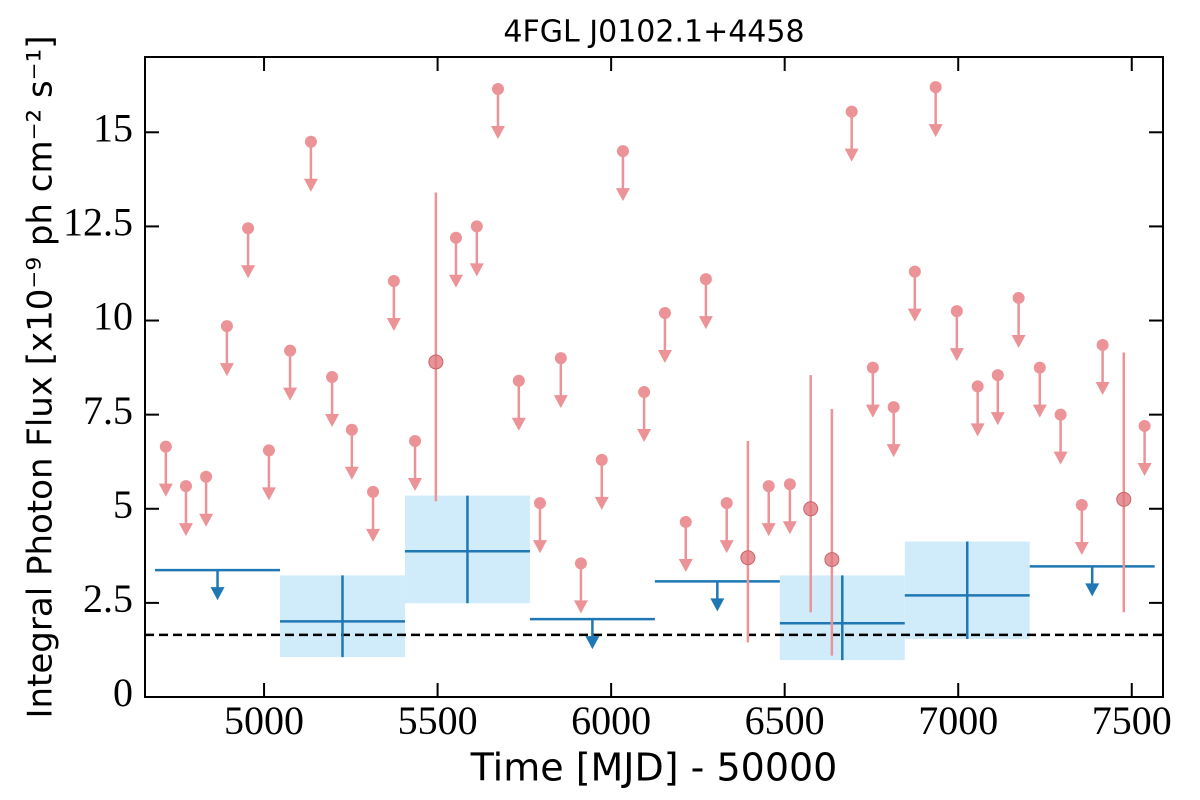  Describe the element at coordinates (438, 720) in the screenshot. I see `x-tick-label: 5500` at that location.